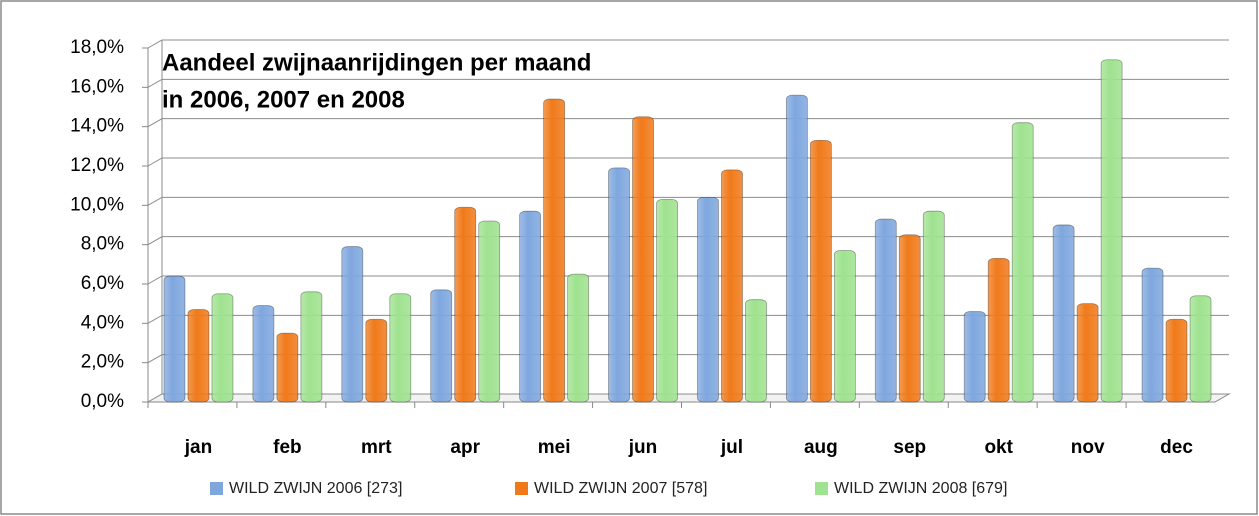 Image resolution: width=1259 pixels, height=516 pixels. What do you see at coordinates (287, 447) in the screenshot?
I see `x-tick-label: feb` at bounding box center [287, 447].